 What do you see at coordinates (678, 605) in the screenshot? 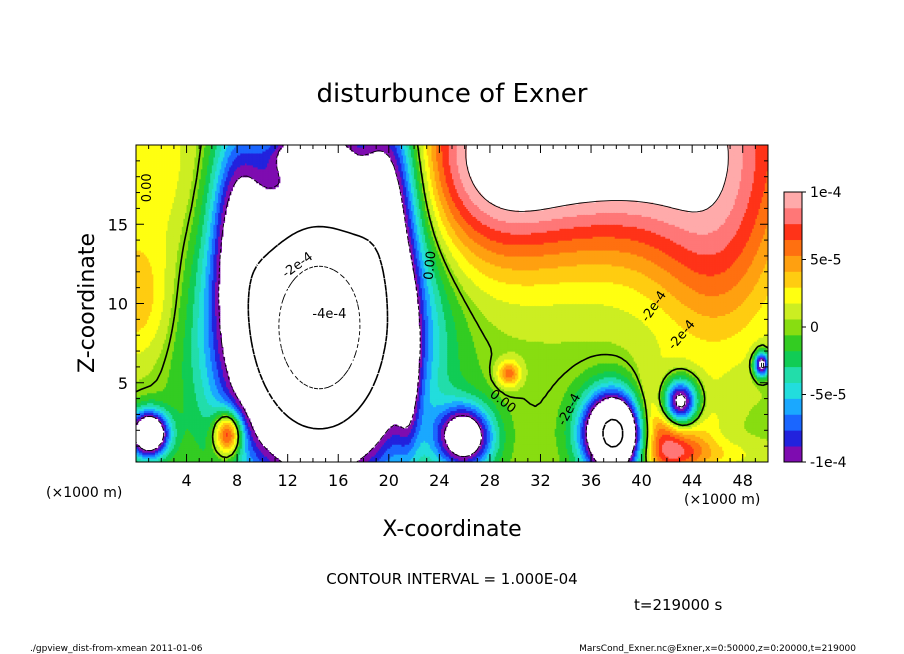
I see `time-label: t=219000 s` at bounding box center [678, 605].